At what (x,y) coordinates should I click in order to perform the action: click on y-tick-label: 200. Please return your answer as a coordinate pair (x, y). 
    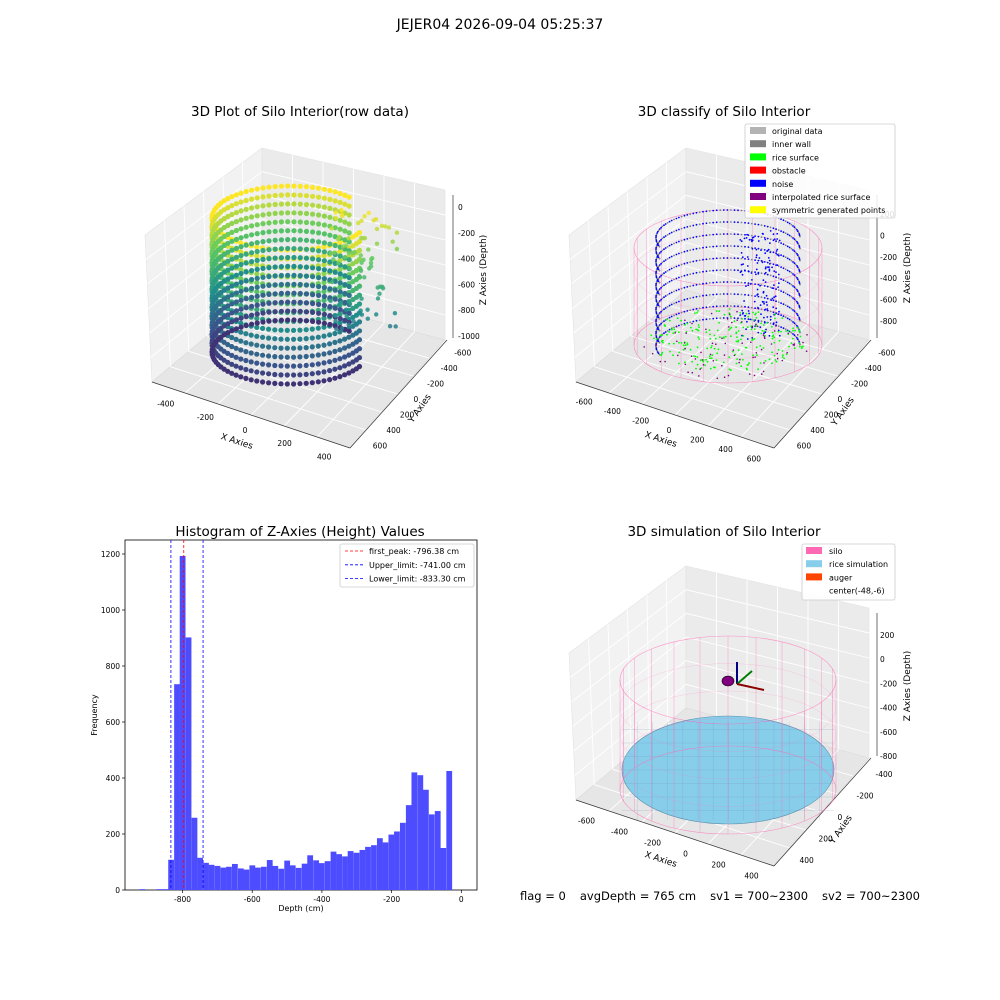
    Looking at the image, I should click on (831, 414).